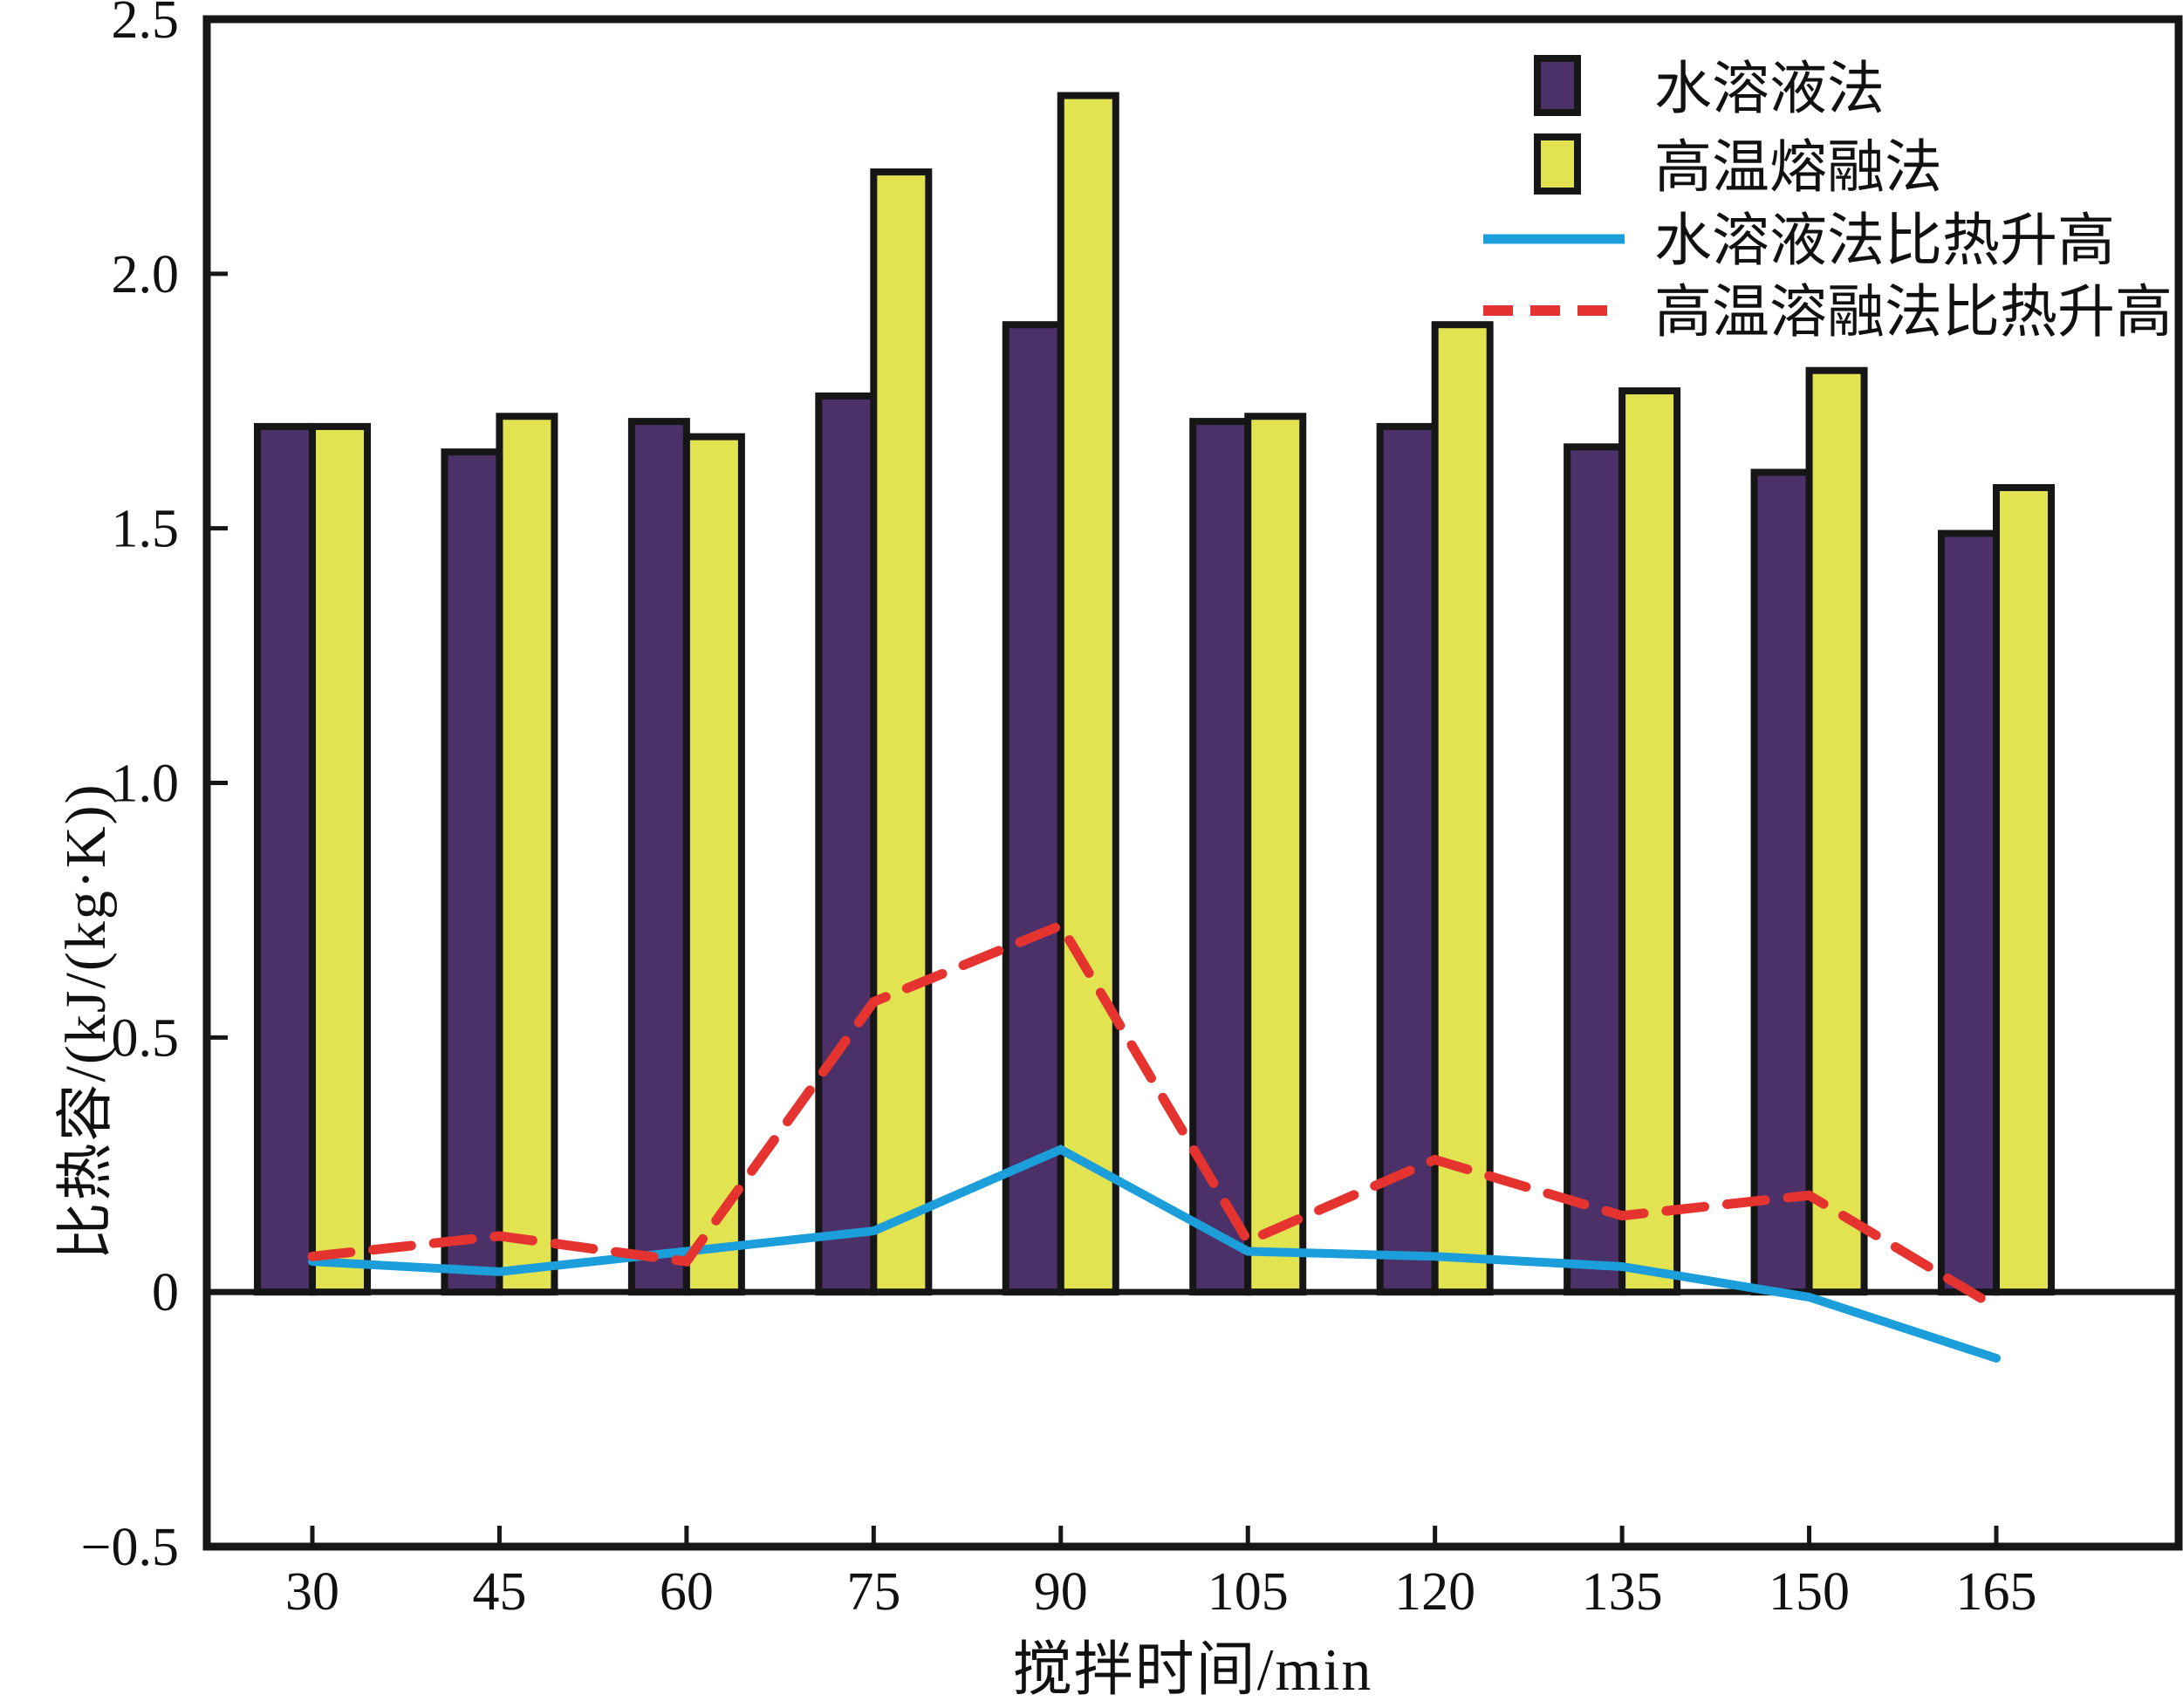 The width and height of the screenshot is (2183, 1708). Describe the element at coordinates (873, 1592) in the screenshot. I see `x-tick-label: 75` at that location.